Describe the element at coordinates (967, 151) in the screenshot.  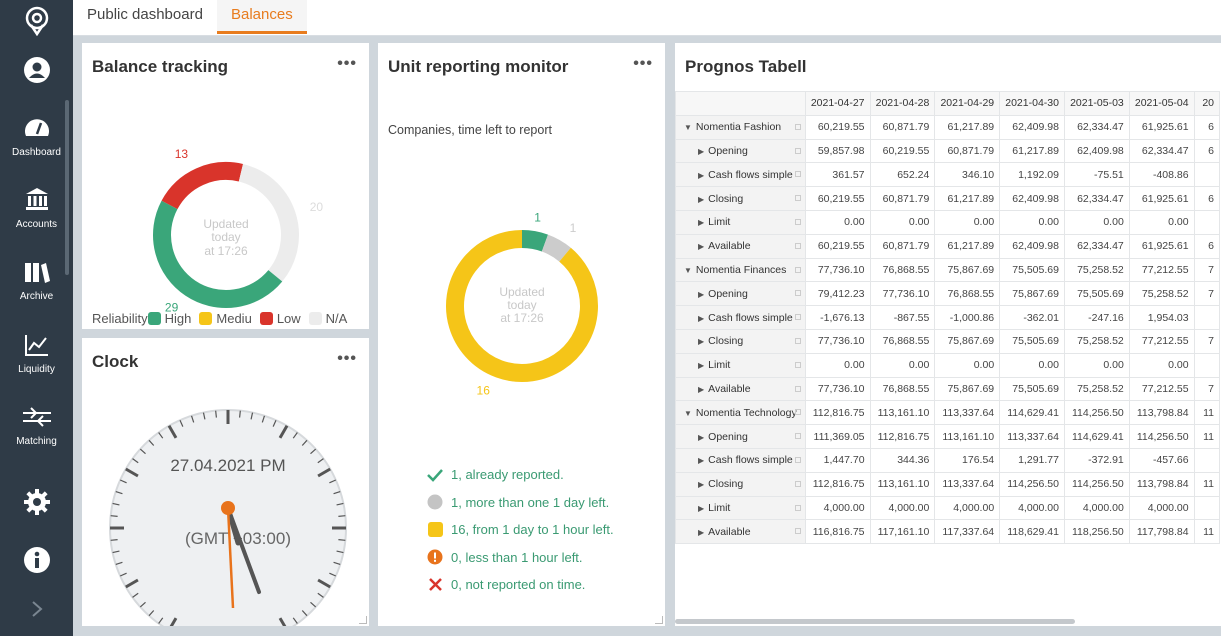
I see `table-cell: 60,871.79` at that location.